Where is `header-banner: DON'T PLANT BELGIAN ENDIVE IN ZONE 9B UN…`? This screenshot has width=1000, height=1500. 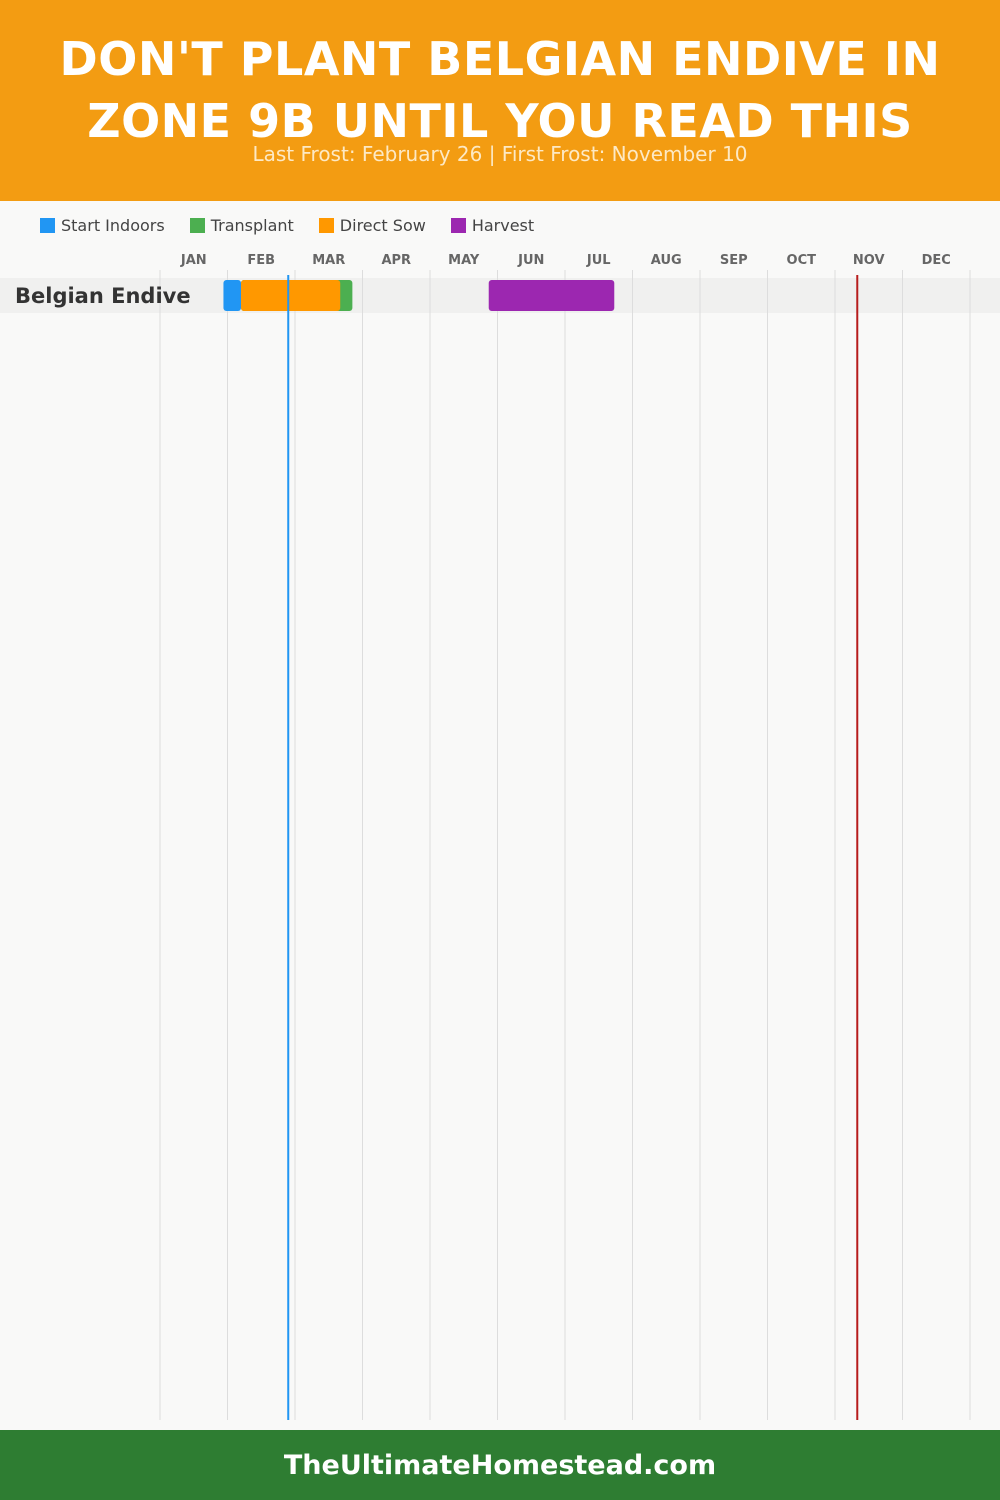 header-banner: DON'T PLANT BELGIAN ENDIVE IN ZONE 9B UN… is located at coordinates (500, 100).